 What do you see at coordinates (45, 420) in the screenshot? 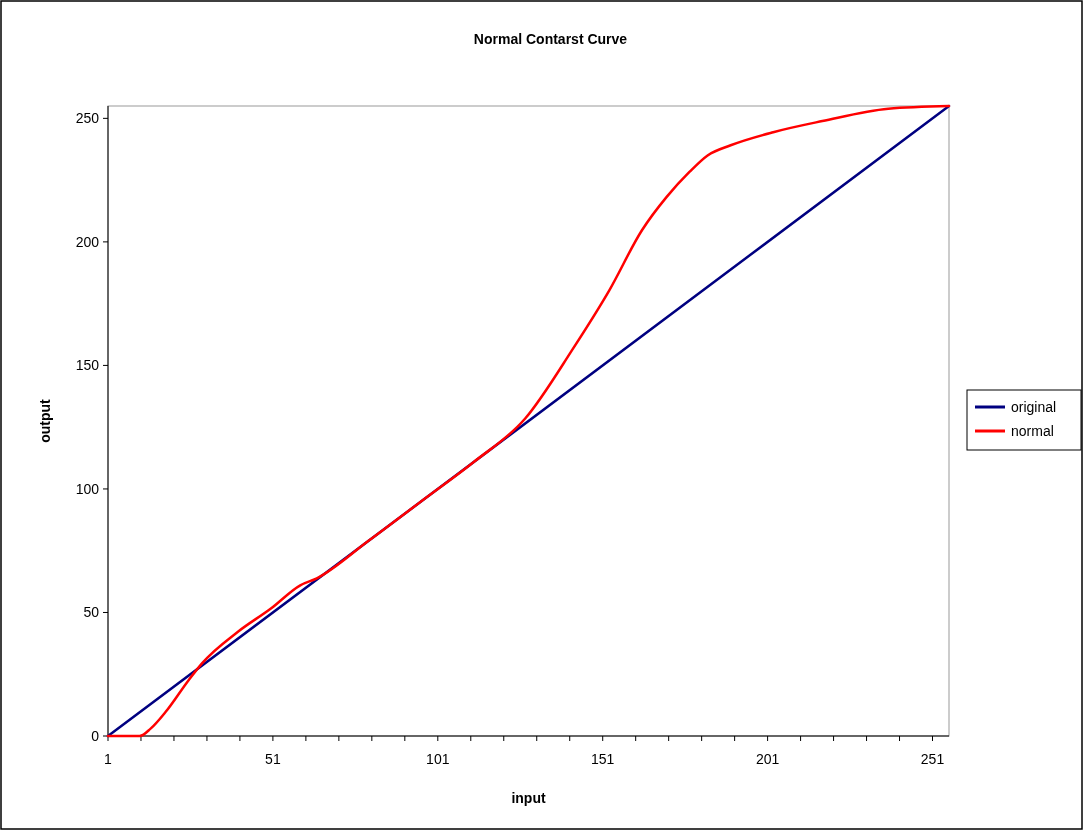
I see `y-axis-title: output` at bounding box center [45, 420].